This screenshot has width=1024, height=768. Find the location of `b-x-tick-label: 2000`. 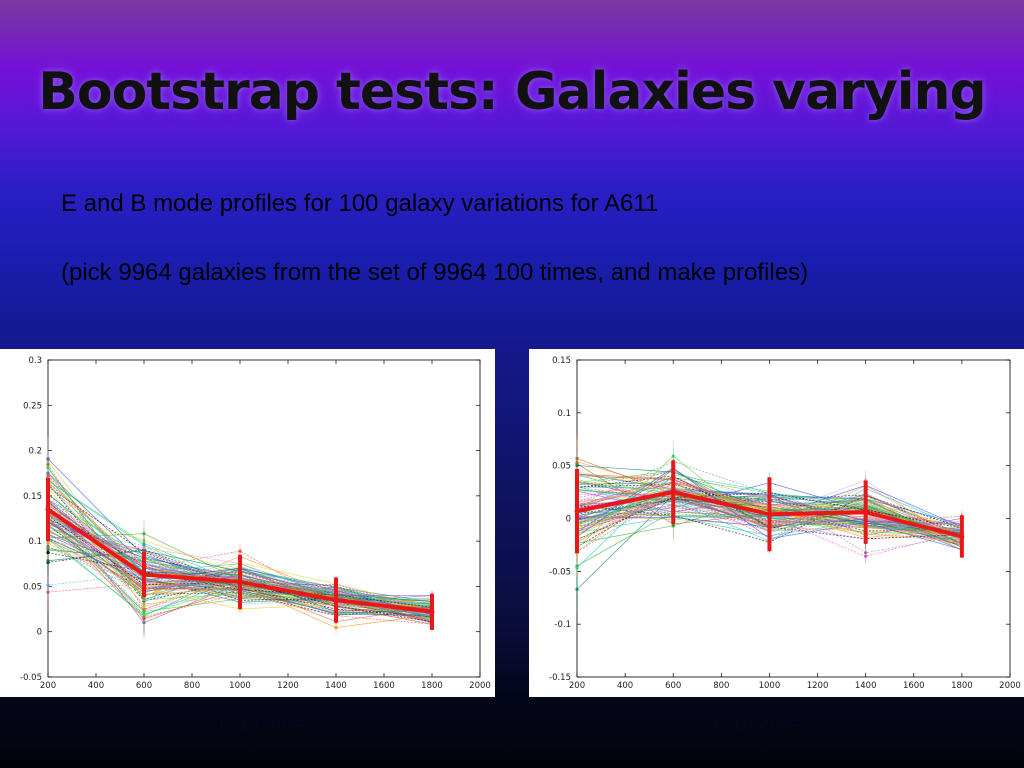

b-x-tick-label: 2000 is located at coordinates (1010, 686).